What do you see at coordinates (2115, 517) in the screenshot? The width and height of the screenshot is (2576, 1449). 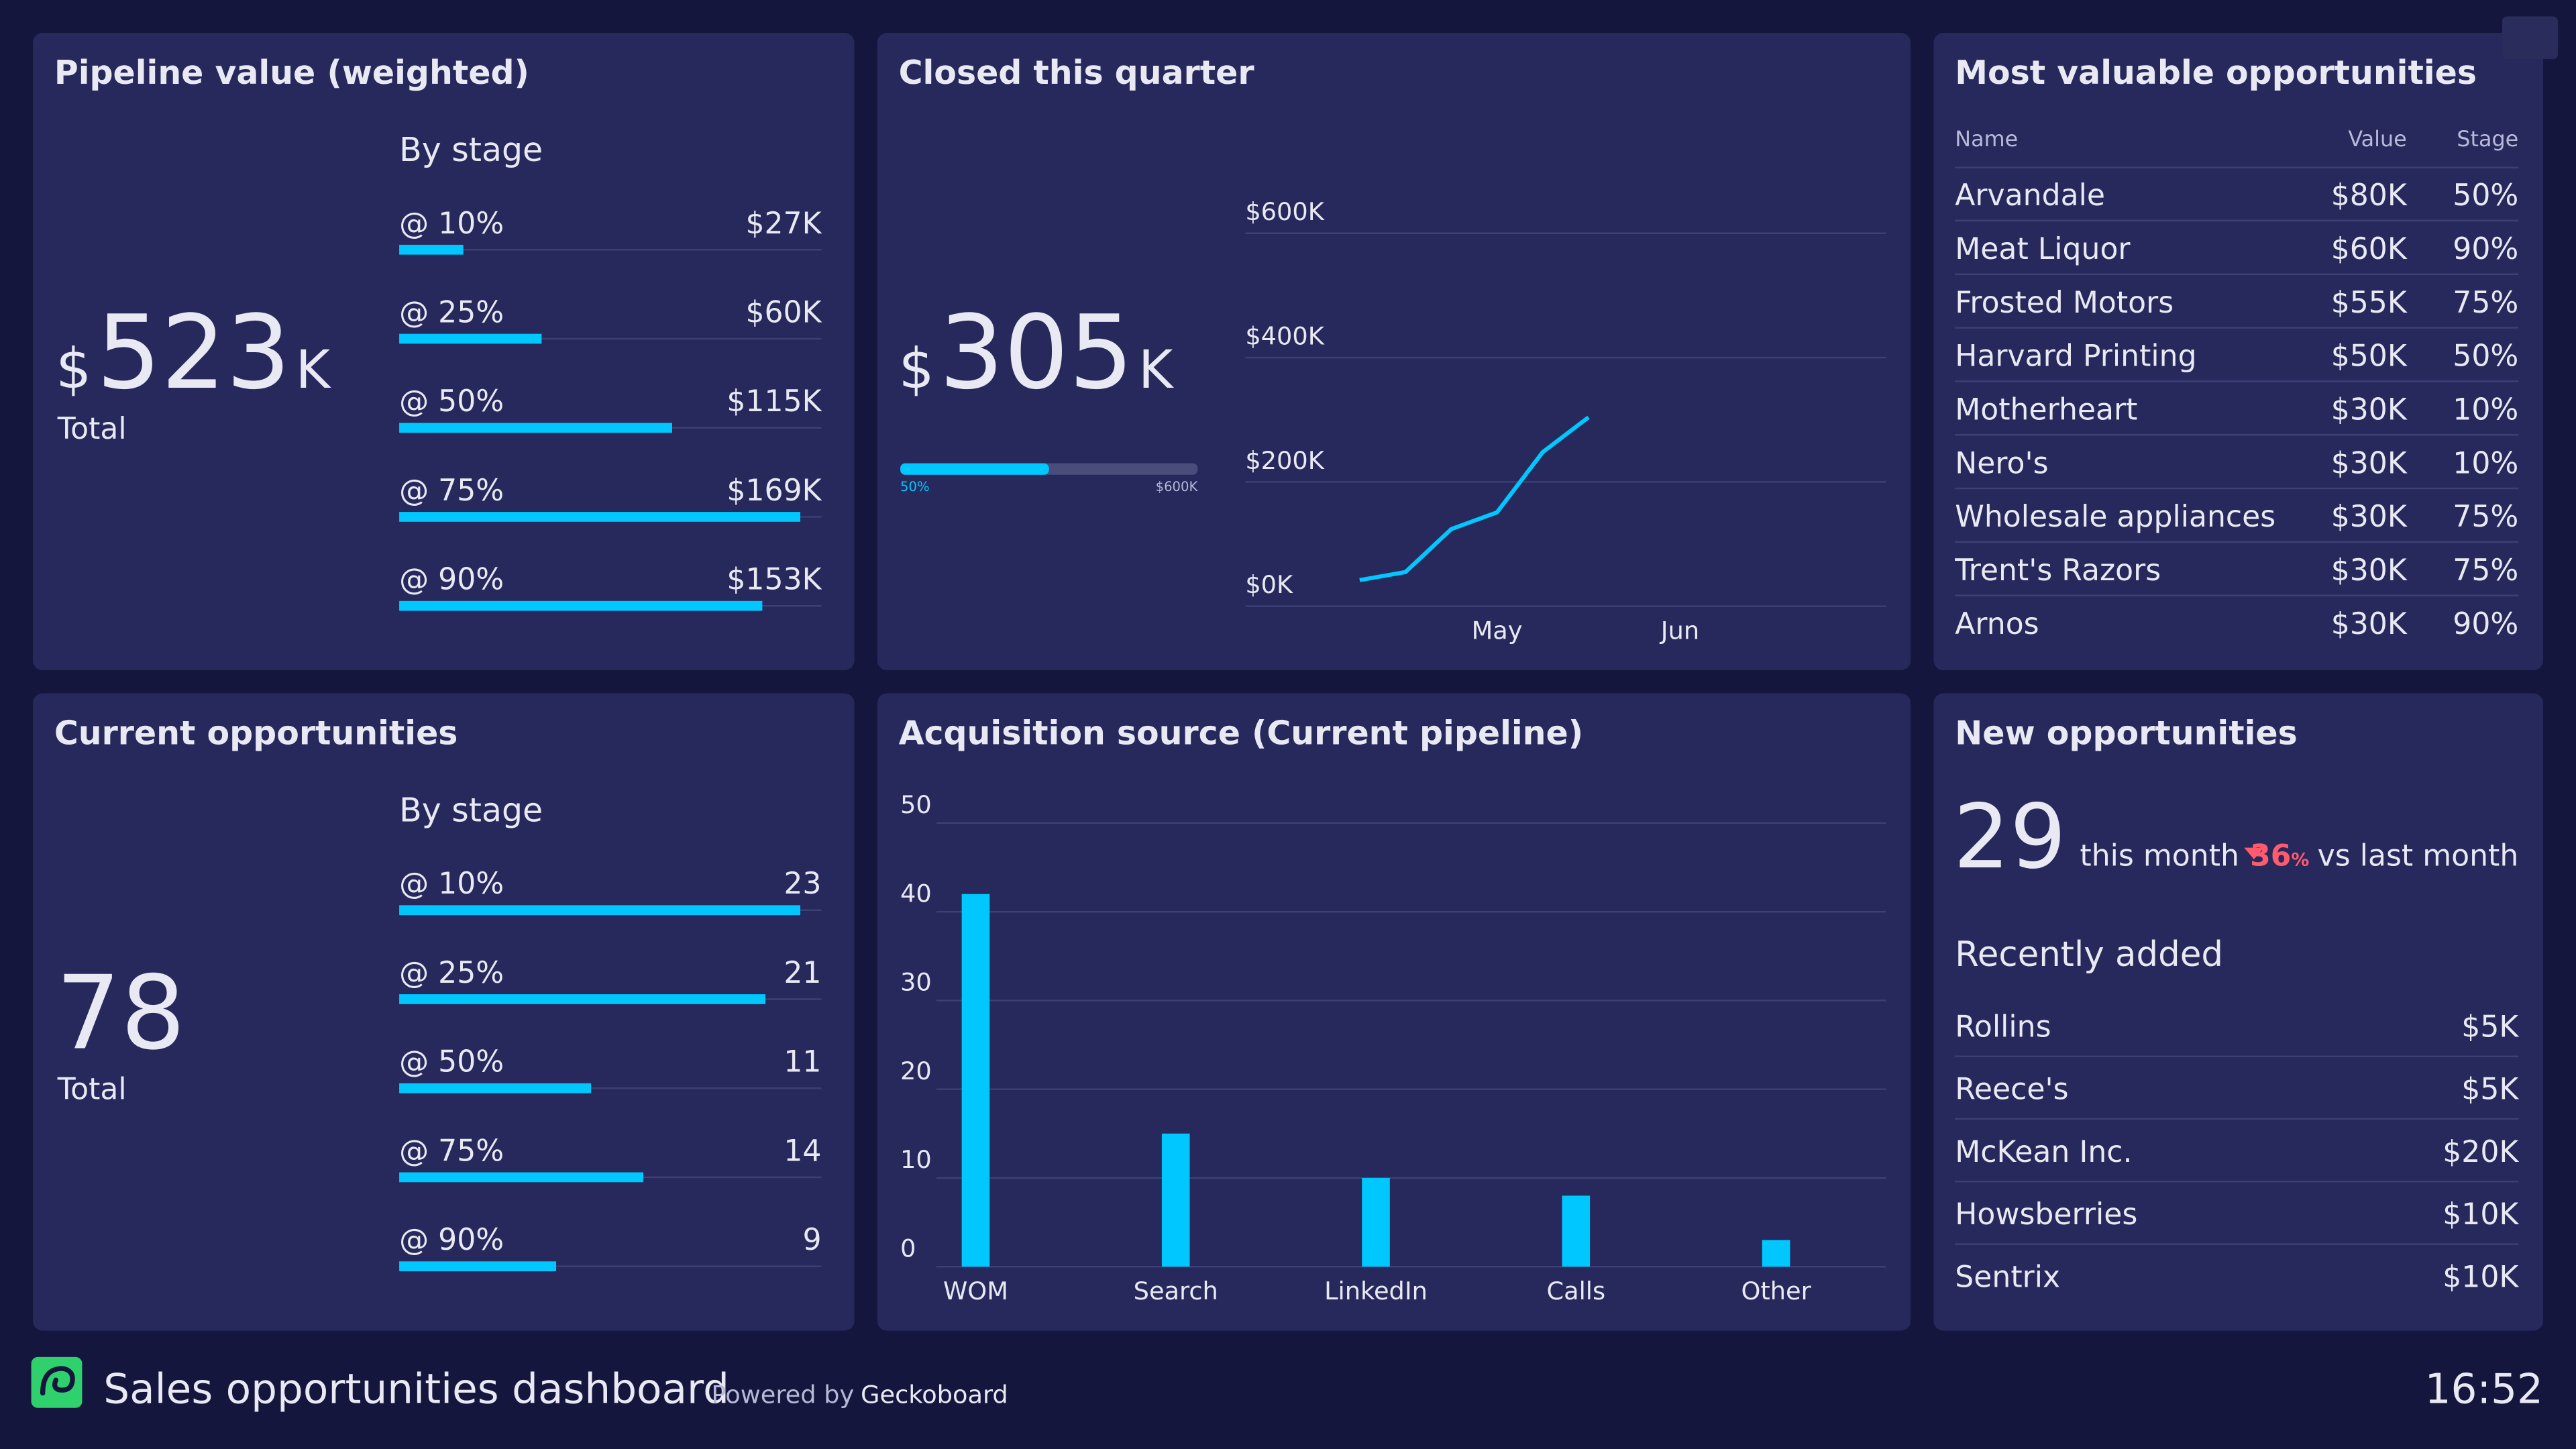 I see `table-cell: Wholesale appliances` at bounding box center [2115, 517].